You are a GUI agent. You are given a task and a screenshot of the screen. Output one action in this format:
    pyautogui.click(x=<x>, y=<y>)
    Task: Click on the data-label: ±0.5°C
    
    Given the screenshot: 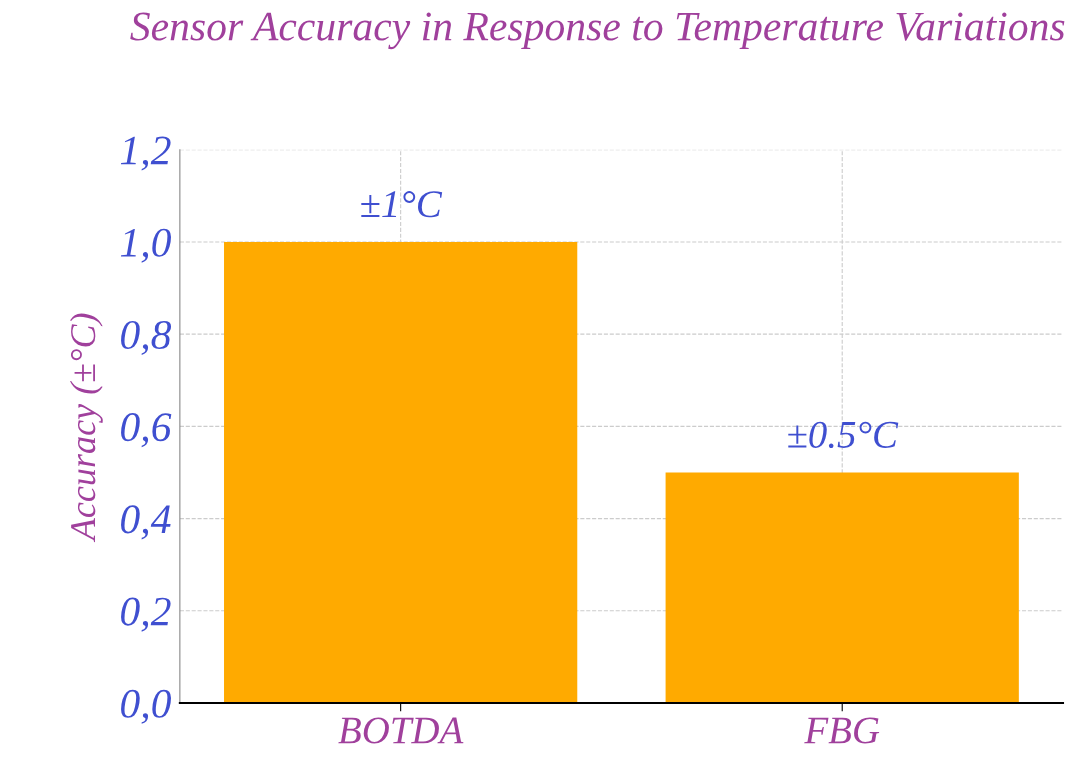 What is the action you would take?
    pyautogui.click(x=843, y=435)
    